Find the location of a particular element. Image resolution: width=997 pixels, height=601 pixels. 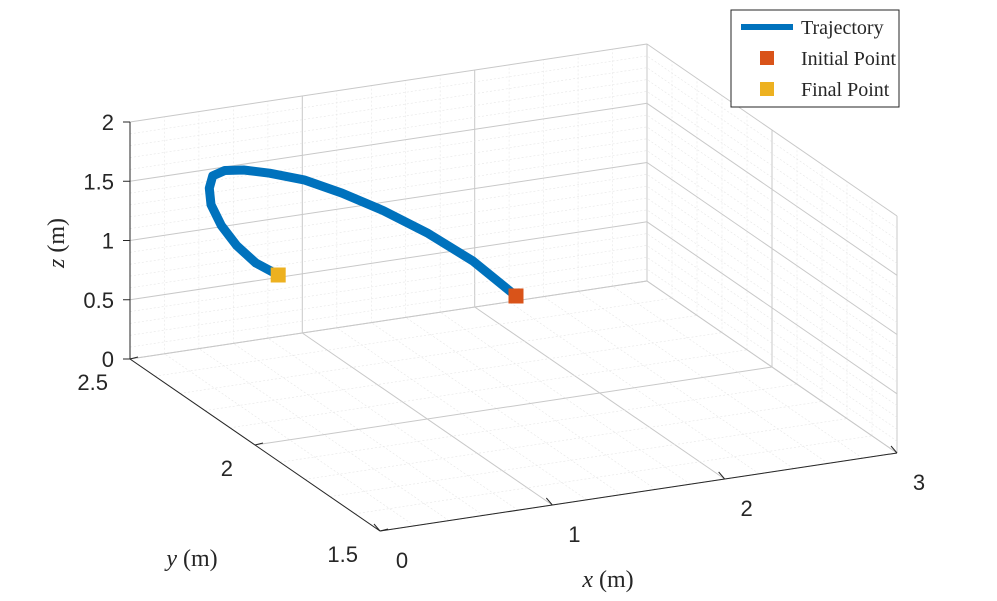

x-tick-label: 0 is located at coordinates (402, 560).